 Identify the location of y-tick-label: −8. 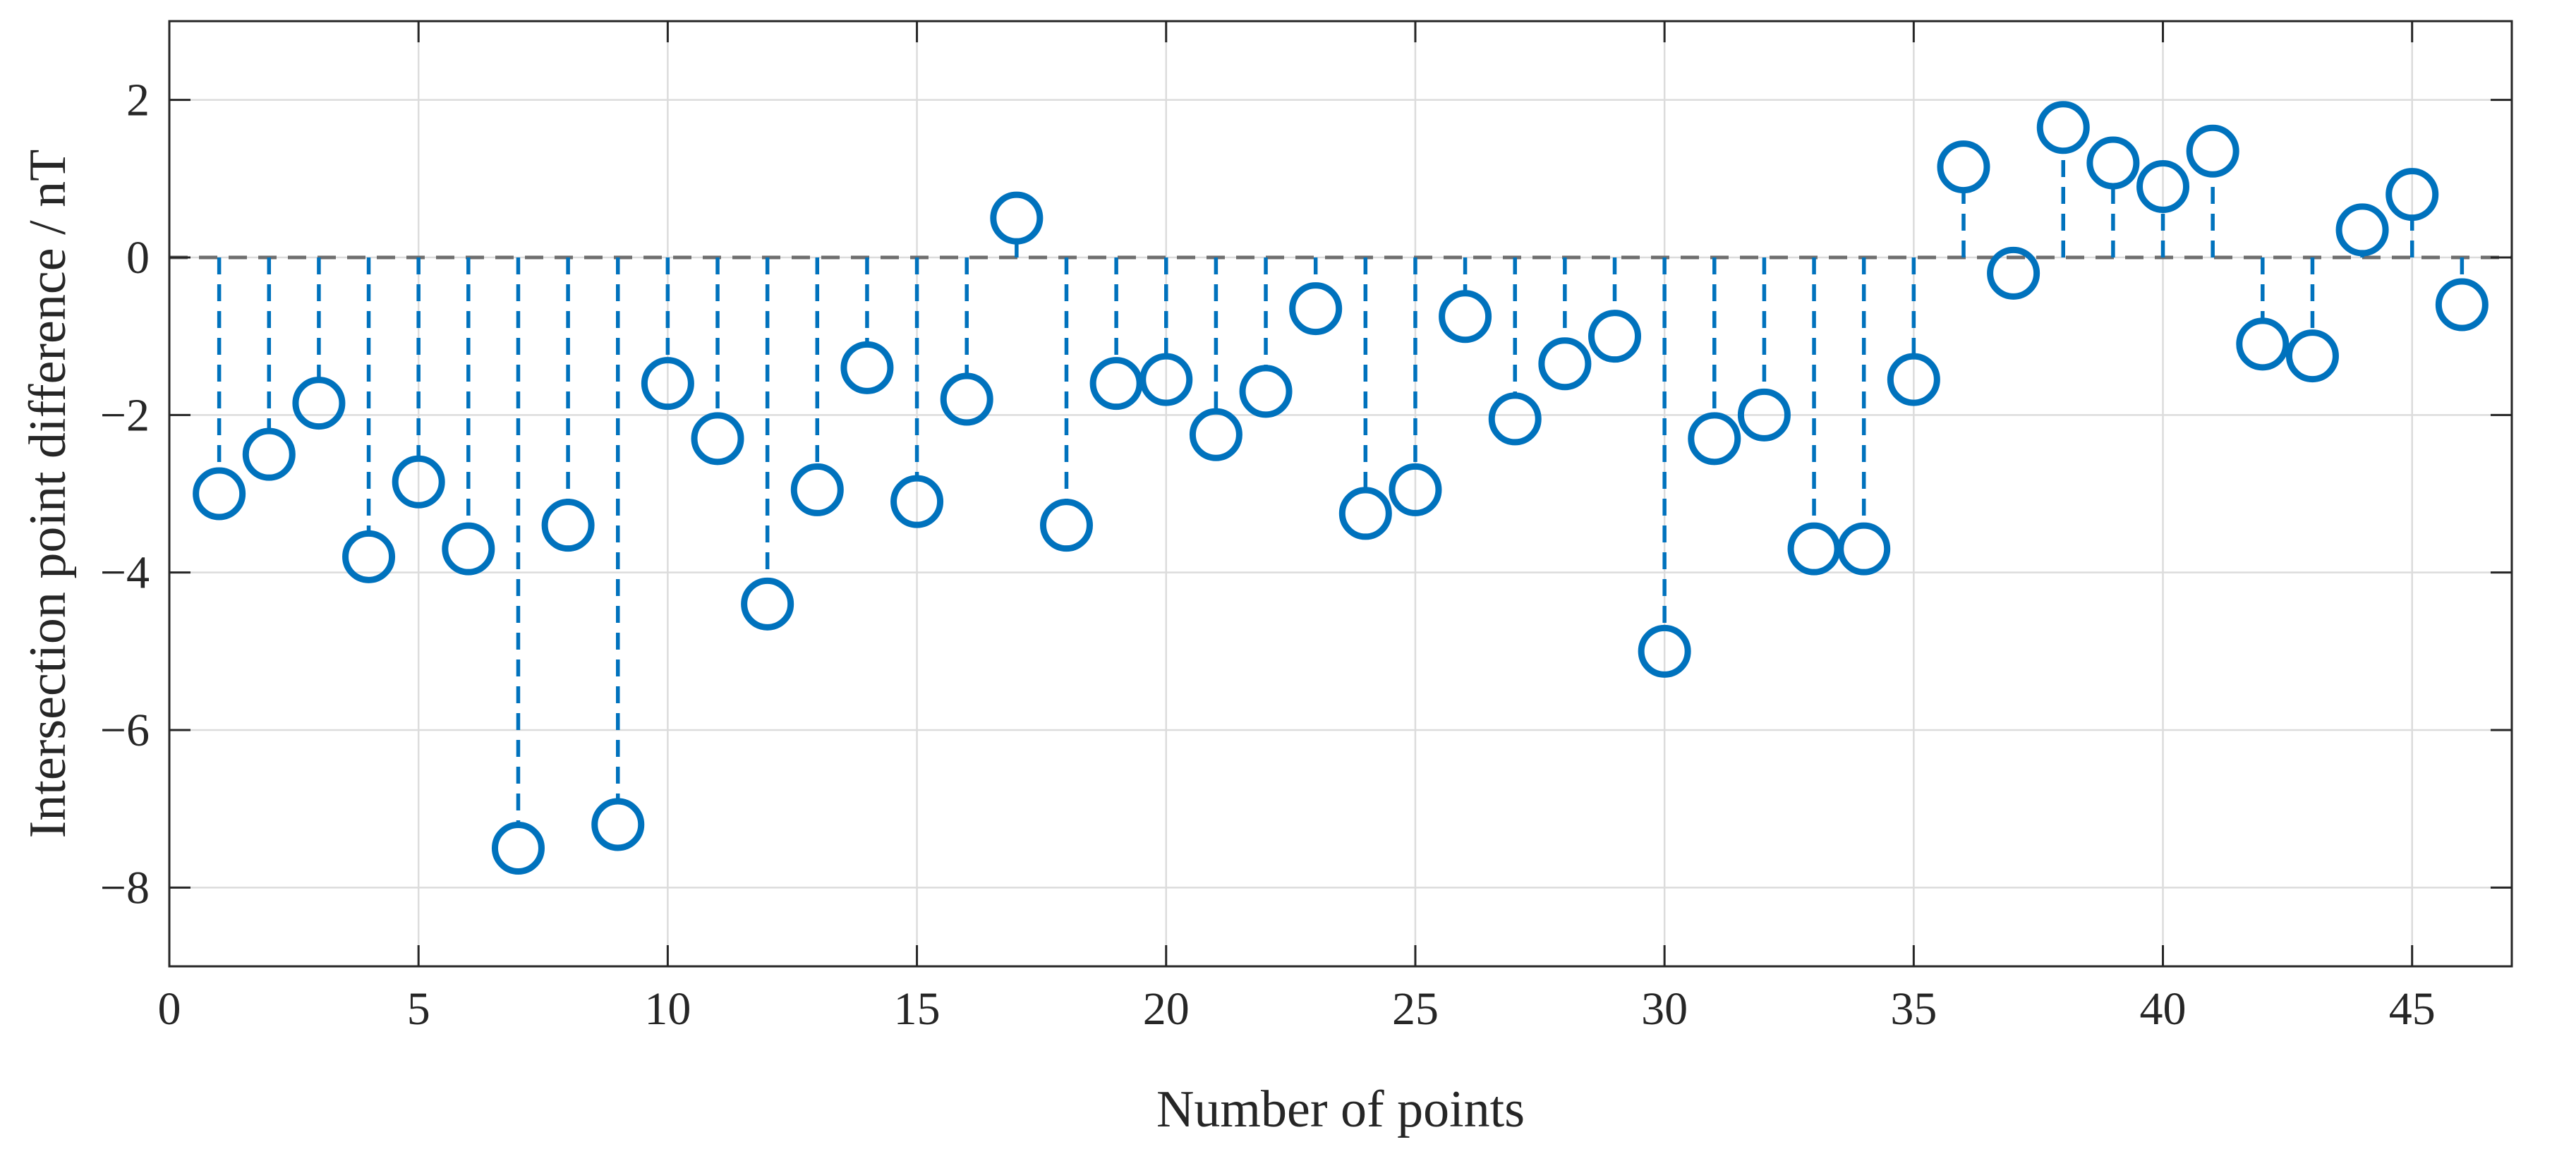
(125, 887).